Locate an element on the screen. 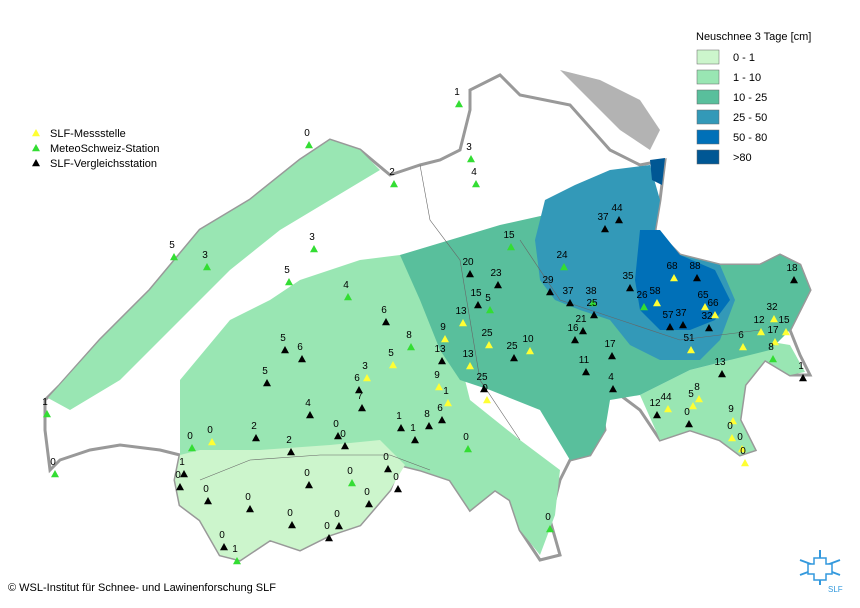 This screenshot has width=860, height=608. logo-text: SLF is located at coordinates (835, 589).